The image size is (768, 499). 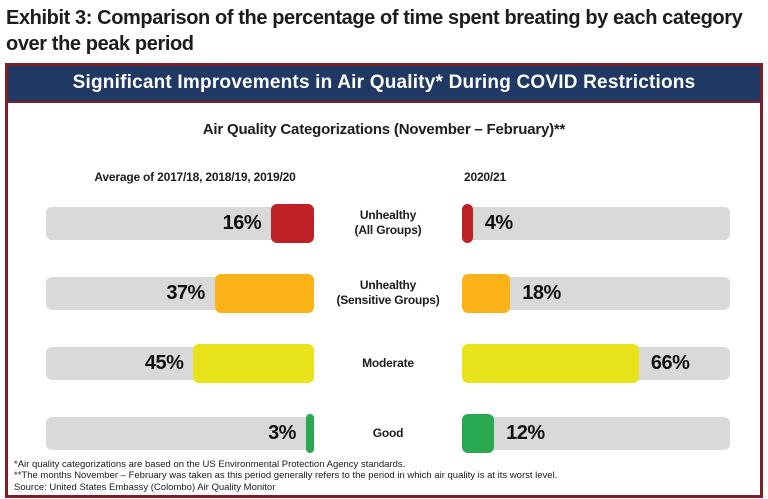 I want to click on left-bar-track: 45%, so click(x=180, y=363).